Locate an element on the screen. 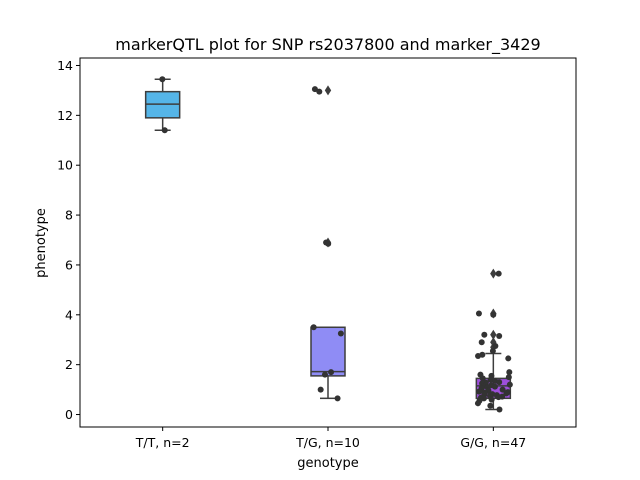 This screenshot has height=480, width=640. x-tick-label: T/G, n=10 is located at coordinates (327, 442).